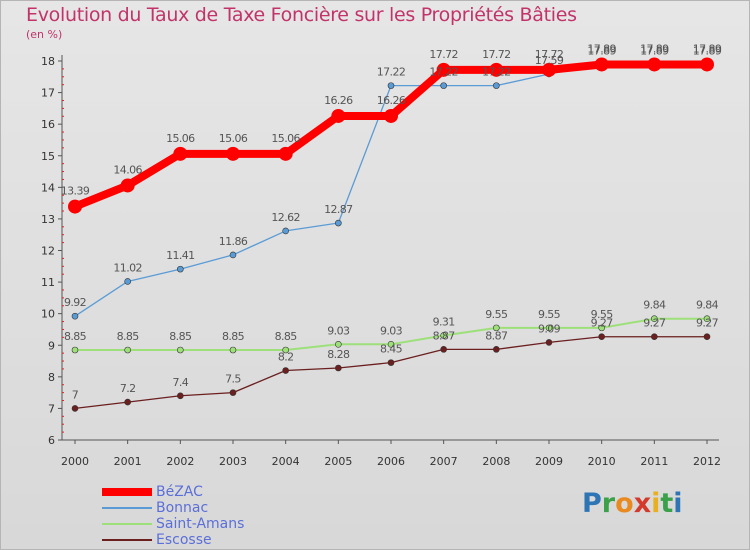 This screenshot has height=550, width=750. I want to click on data-label: 9.09, so click(549, 328).